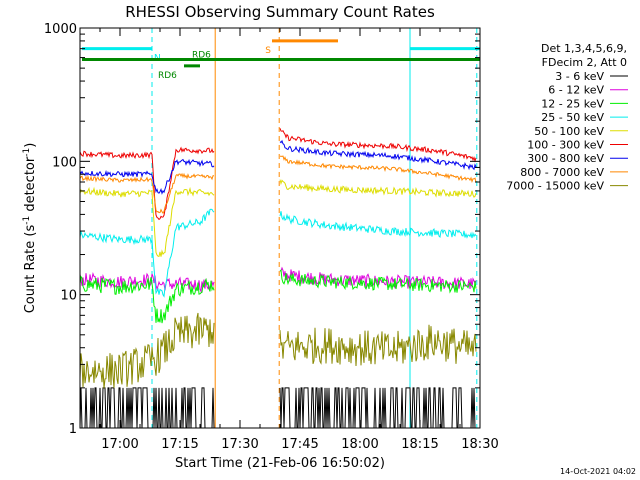  Describe the element at coordinates (280, 463) in the screenshot. I see `x-axis-label: Start Time (21-Feb-06 16:50:02)` at that location.